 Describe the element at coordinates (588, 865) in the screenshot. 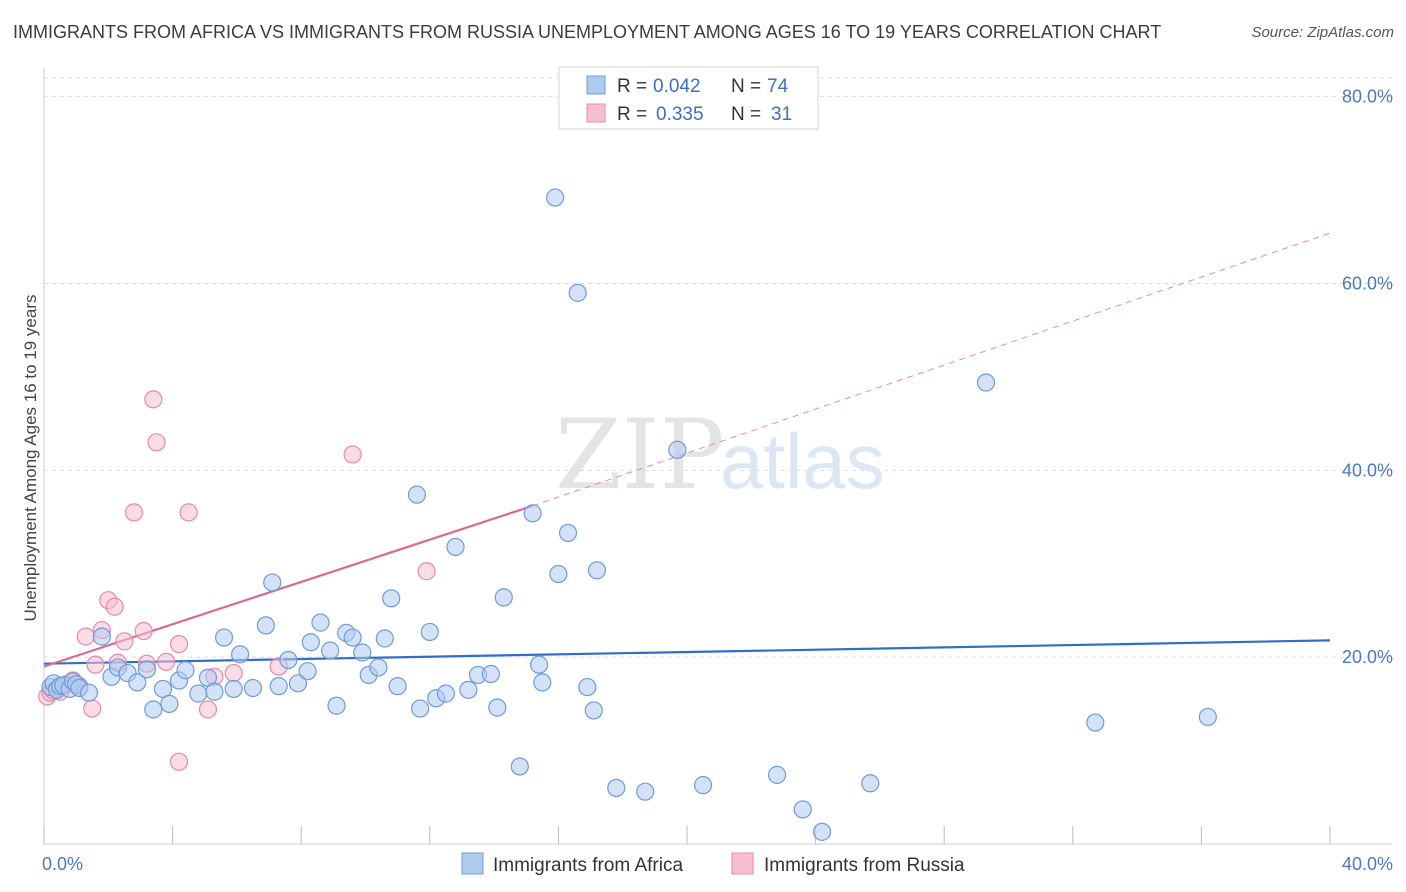

I see `bottom-legend-africa-label: Immigrants from Africa` at that location.